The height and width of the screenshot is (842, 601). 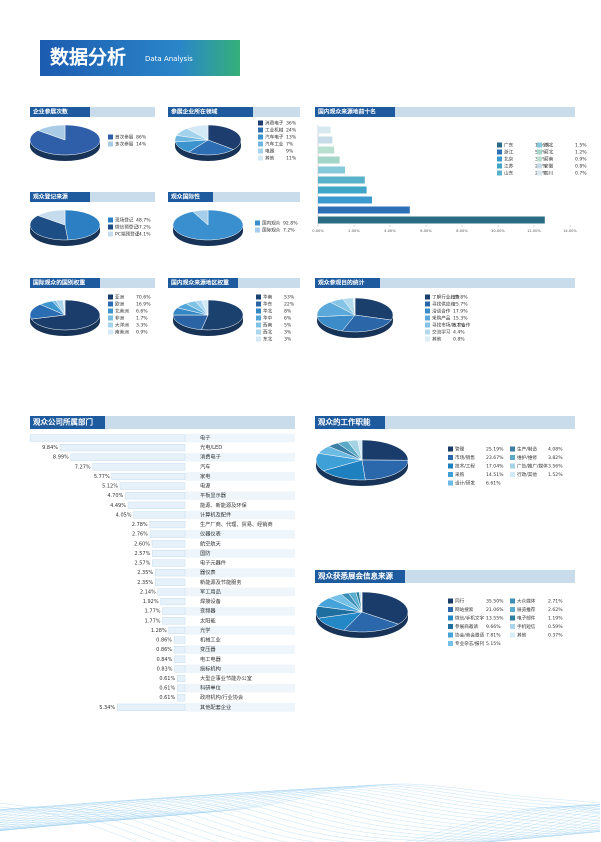 What do you see at coordinates (493, 627) in the screenshot?
I see `legend-value: 9.66%` at bounding box center [493, 627].